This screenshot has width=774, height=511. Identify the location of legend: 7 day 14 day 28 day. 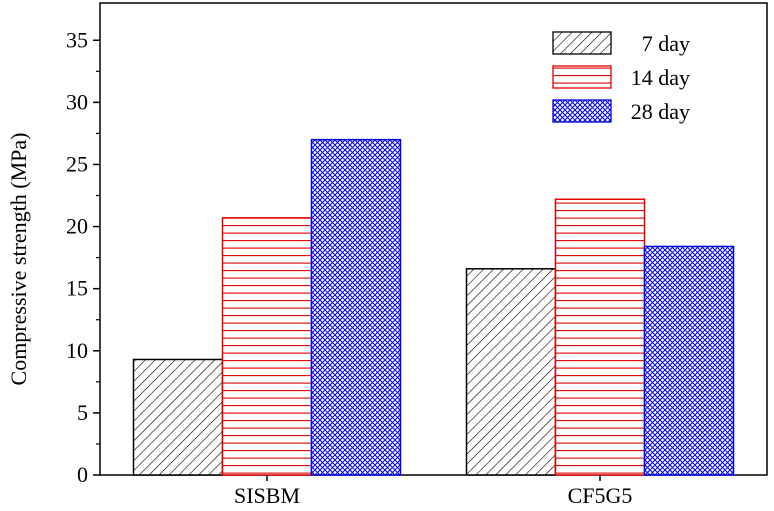
(621, 77).